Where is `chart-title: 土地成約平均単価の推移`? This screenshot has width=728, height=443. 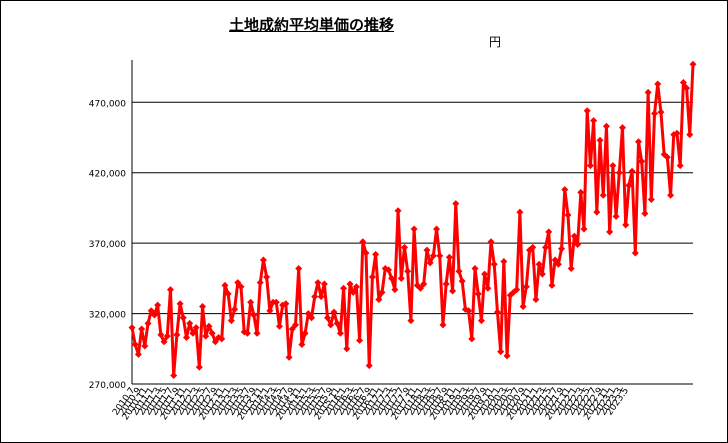 chart-title: 土地成約平均単価の推移 is located at coordinates (312, 25).